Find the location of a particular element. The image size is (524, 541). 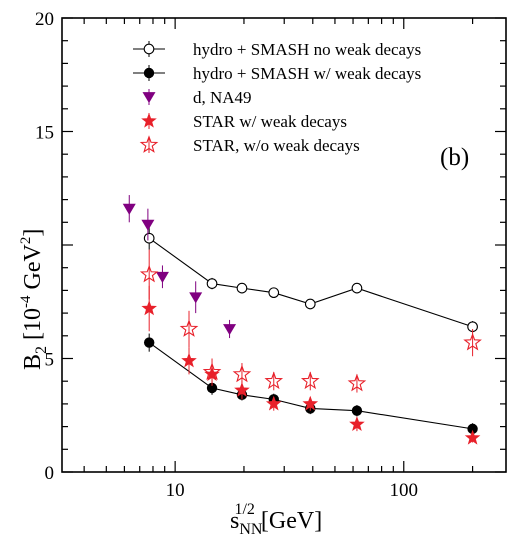

legend-item: hydro + SMASH no weak decays is located at coordinates (277, 49).